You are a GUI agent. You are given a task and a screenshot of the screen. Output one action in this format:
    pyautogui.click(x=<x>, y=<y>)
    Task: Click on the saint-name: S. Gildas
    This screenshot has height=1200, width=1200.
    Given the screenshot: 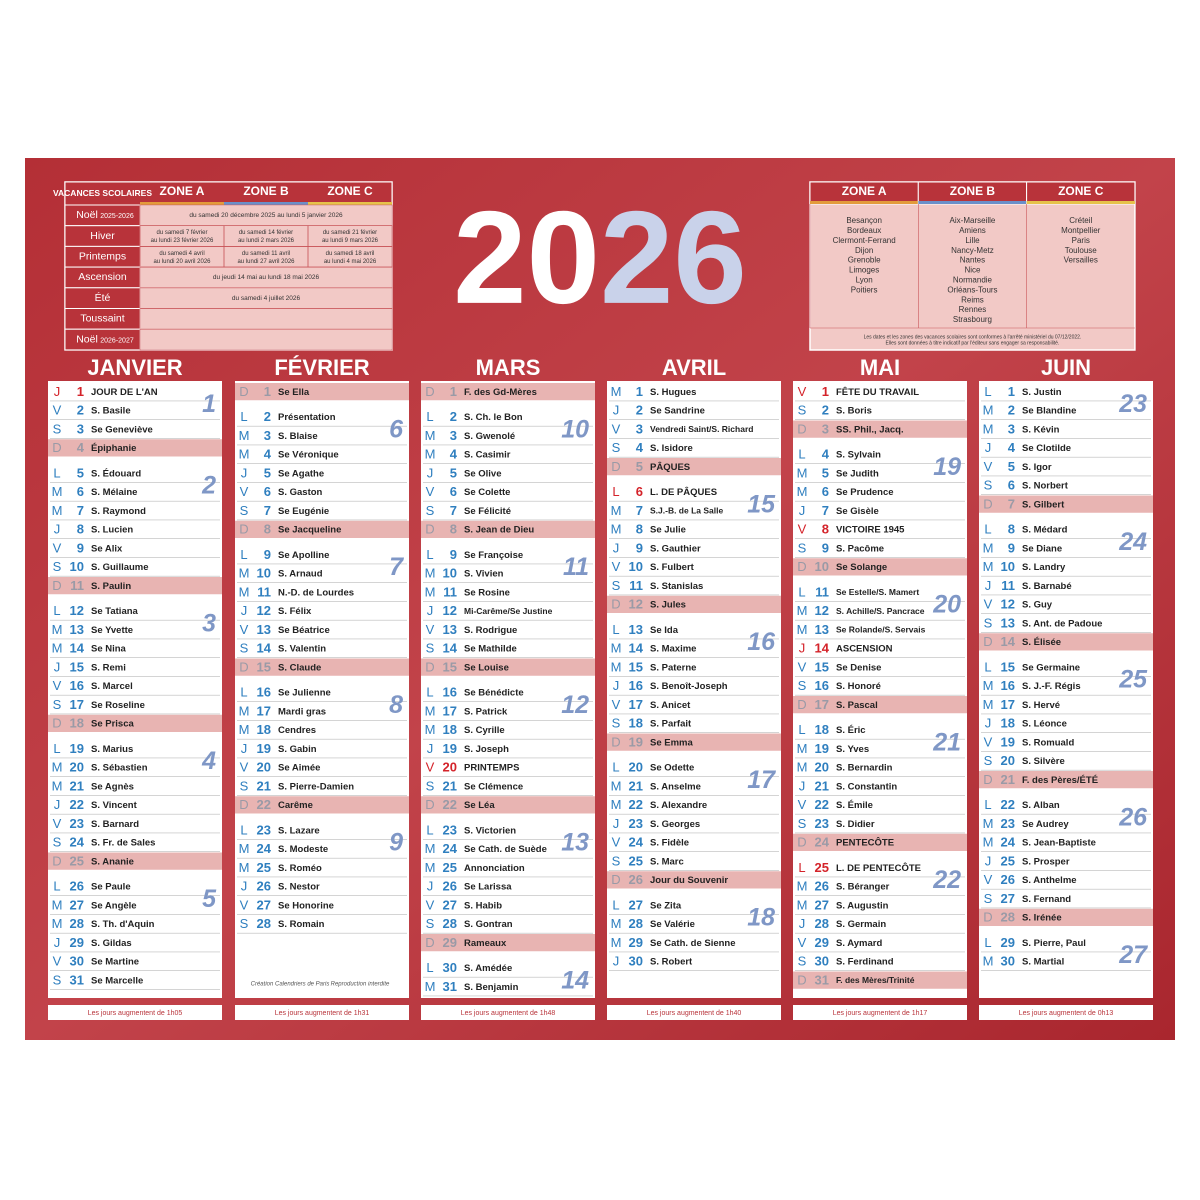 What is the action you would take?
    pyautogui.click(x=111, y=943)
    